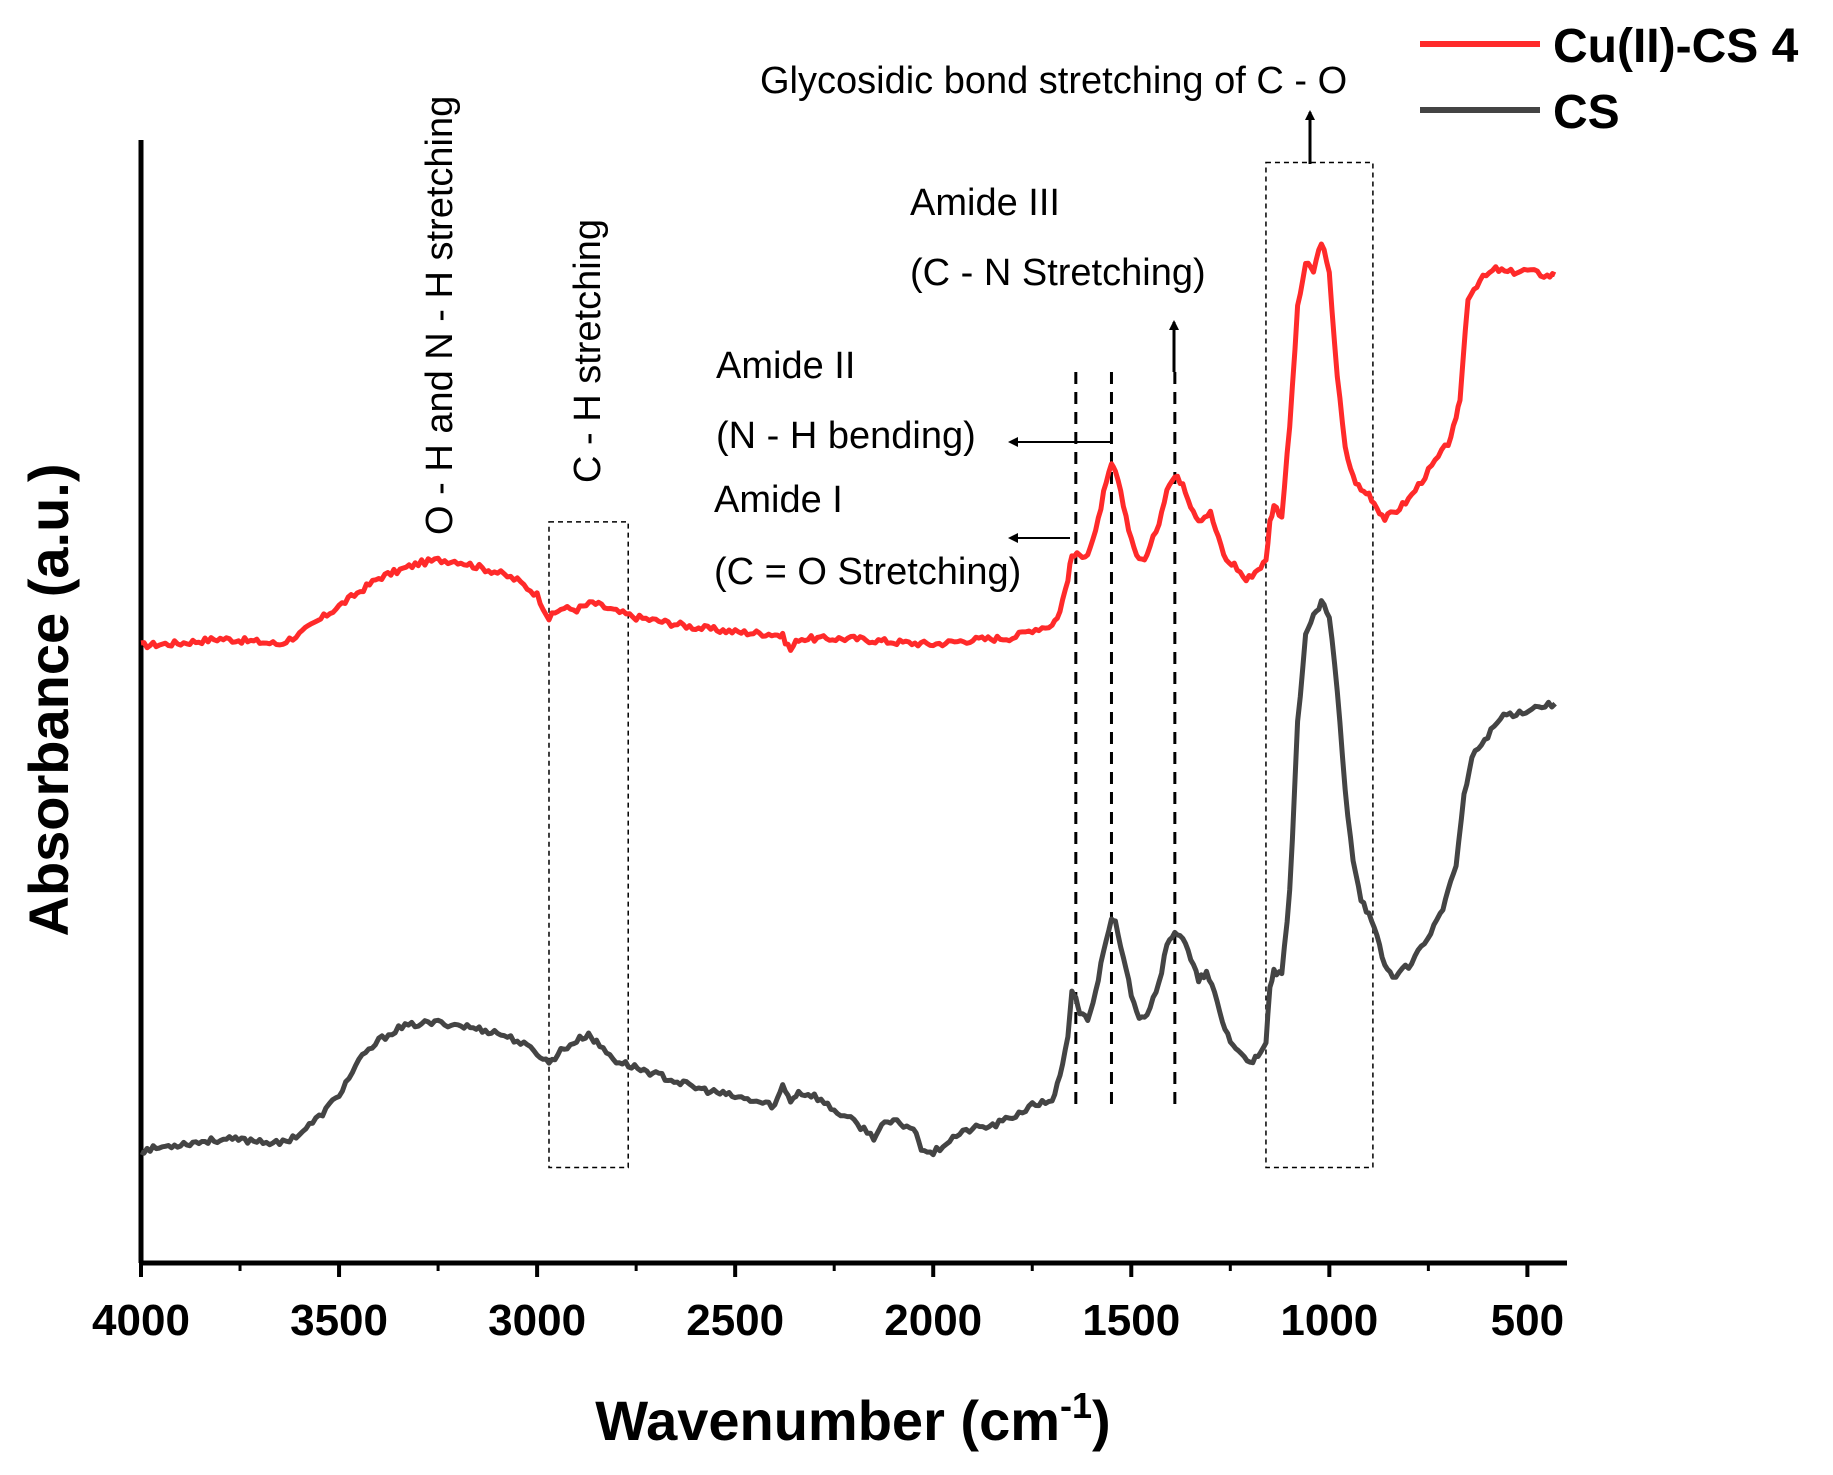  Describe the element at coordinates (1125, 738) in the screenshot. I see `peak-dashed-lines` at that location.